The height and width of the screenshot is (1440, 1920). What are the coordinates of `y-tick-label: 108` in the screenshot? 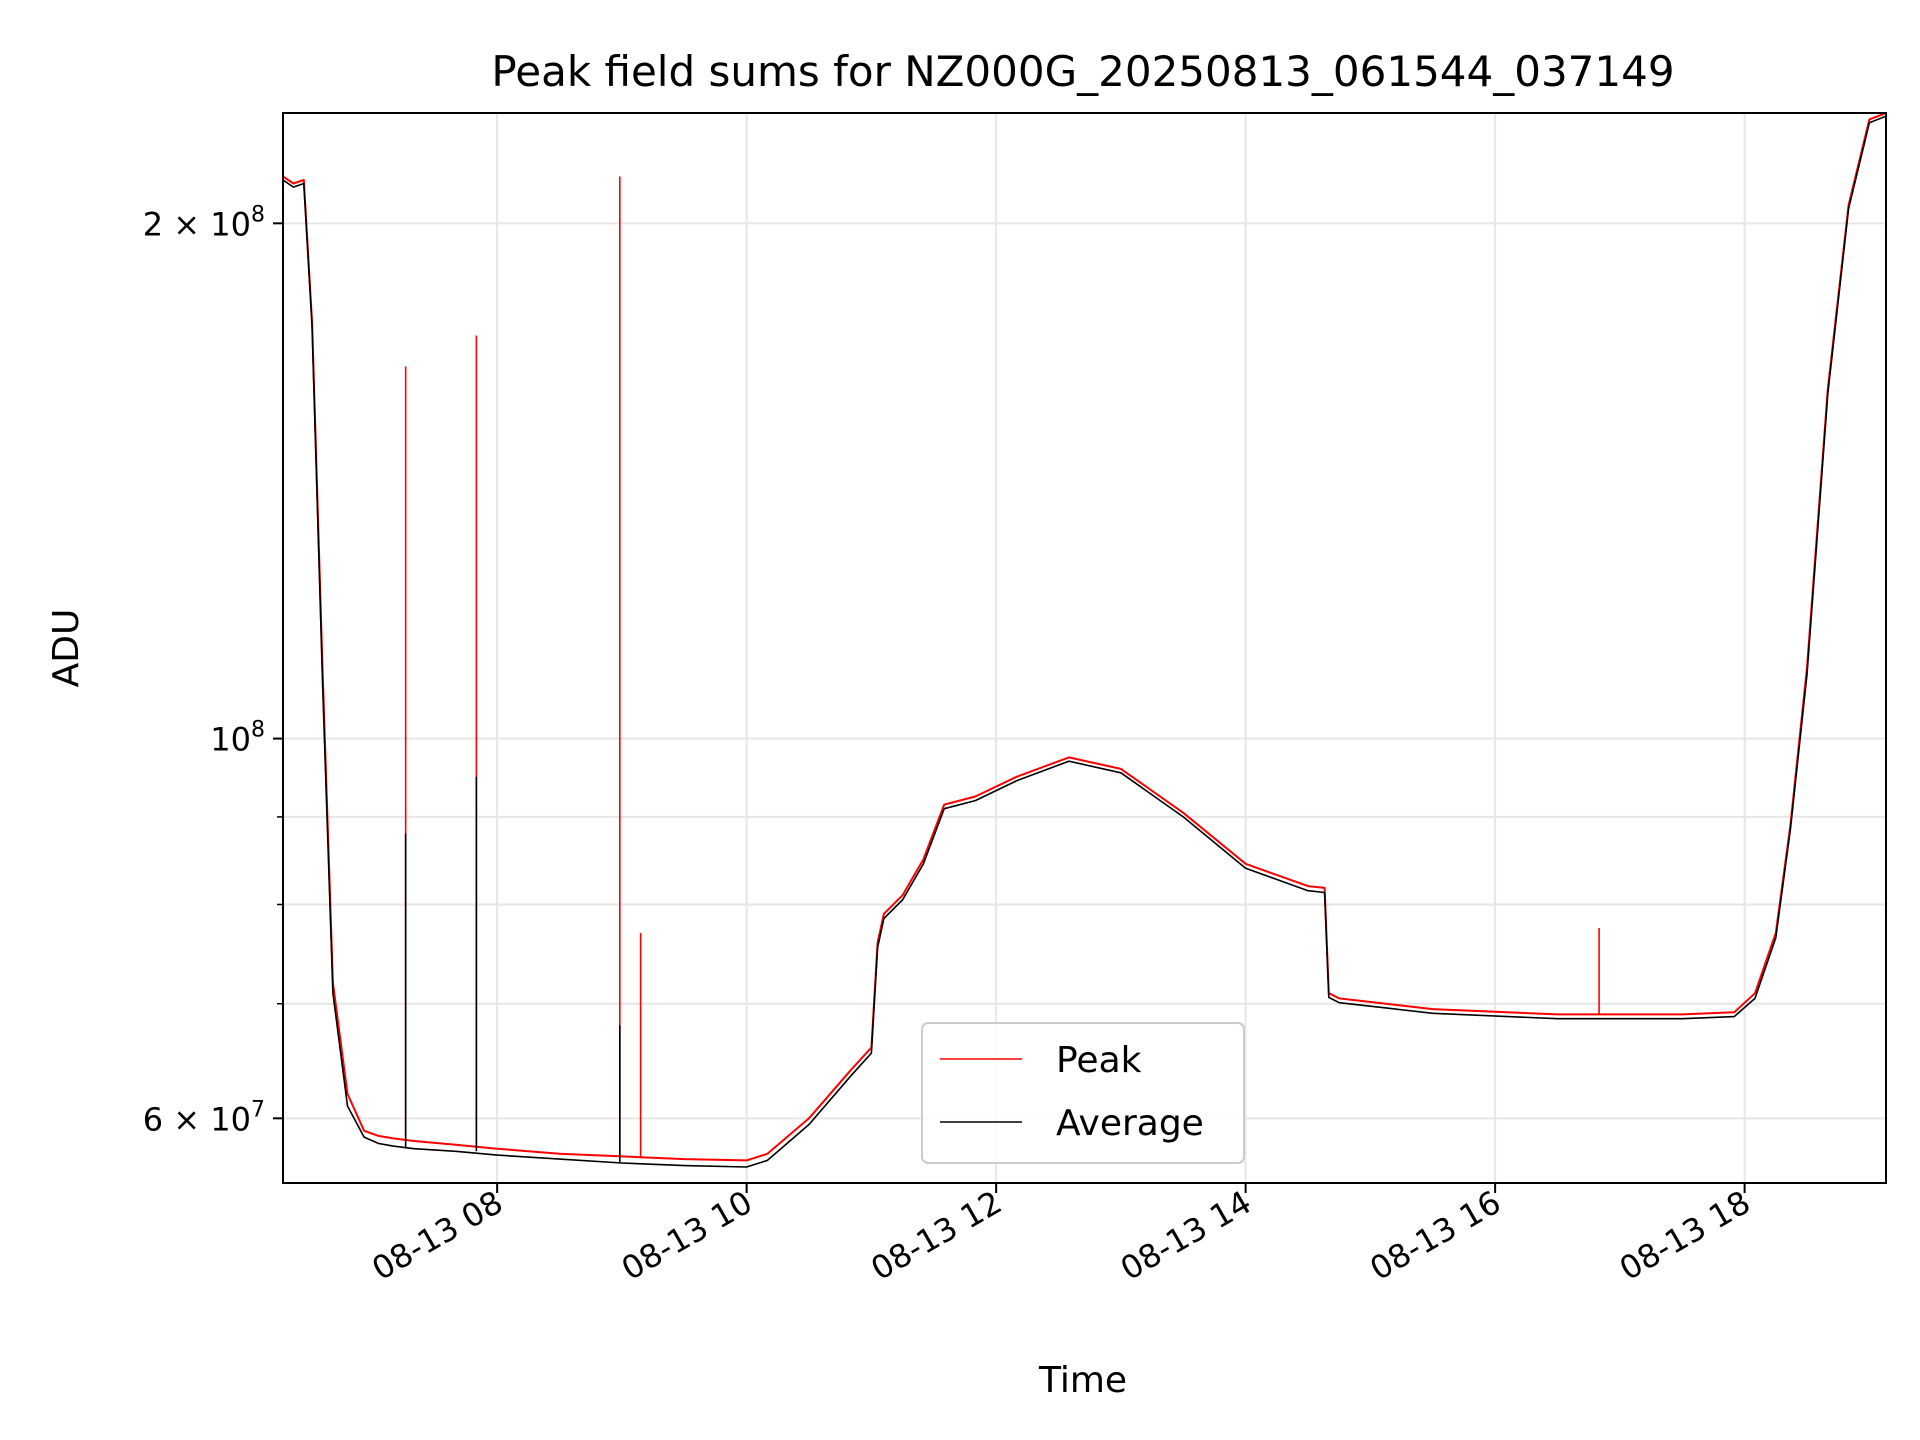 It's located at (237, 738).